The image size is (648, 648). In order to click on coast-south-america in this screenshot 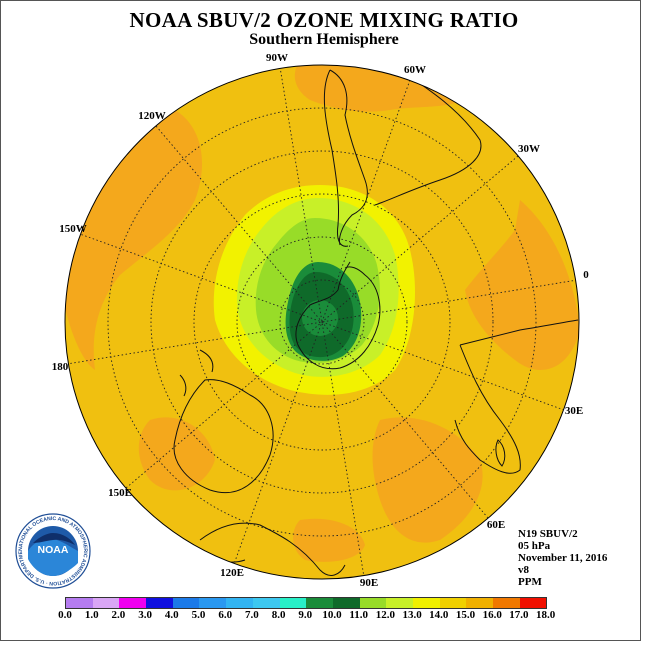, I will do `click(345, 158)`.